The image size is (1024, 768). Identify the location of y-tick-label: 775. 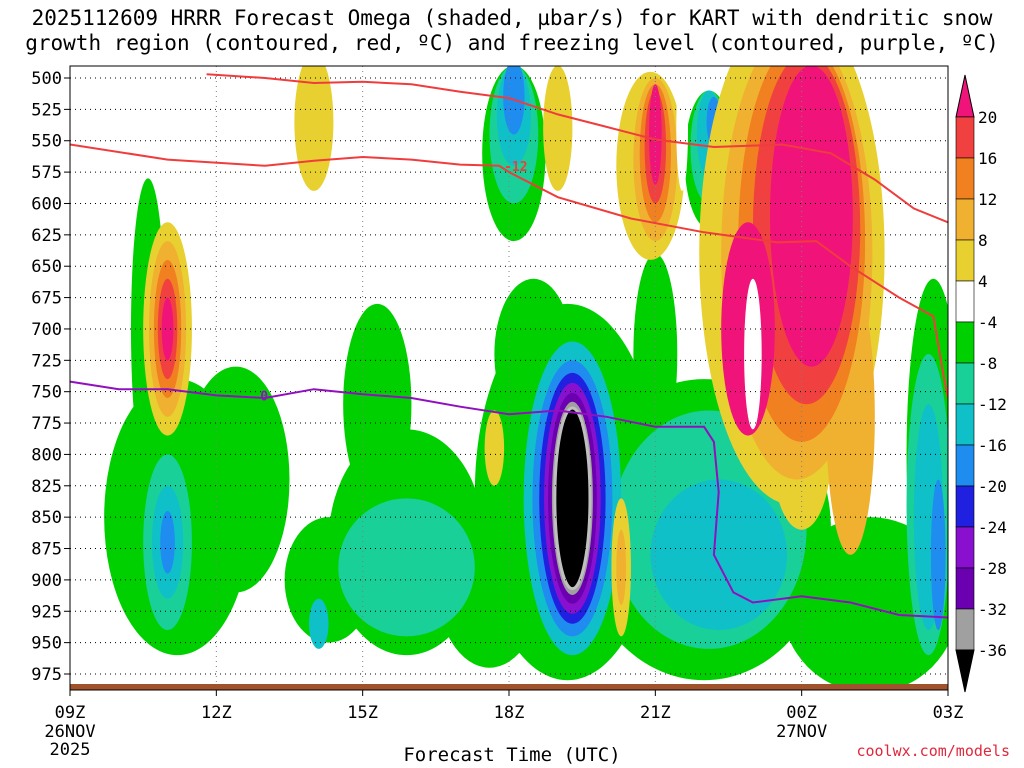
(46, 424).